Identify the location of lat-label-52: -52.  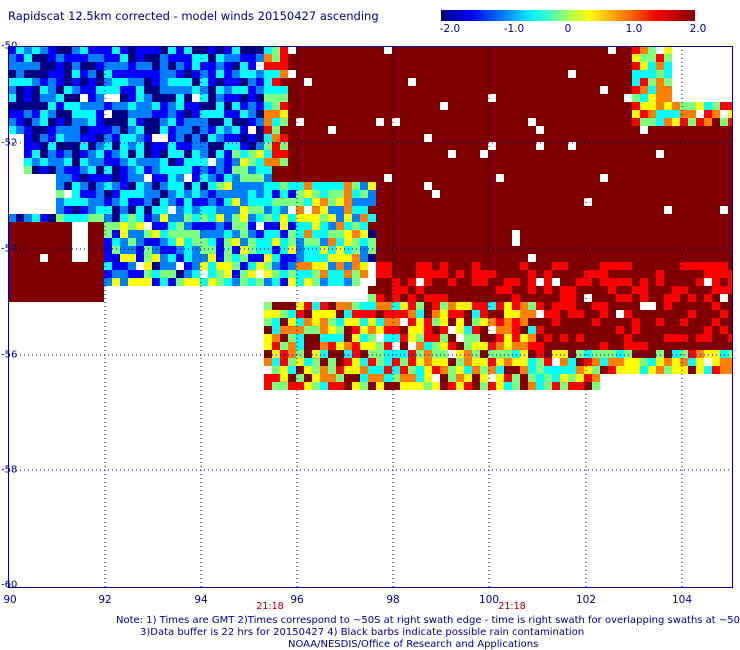
(9, 143).